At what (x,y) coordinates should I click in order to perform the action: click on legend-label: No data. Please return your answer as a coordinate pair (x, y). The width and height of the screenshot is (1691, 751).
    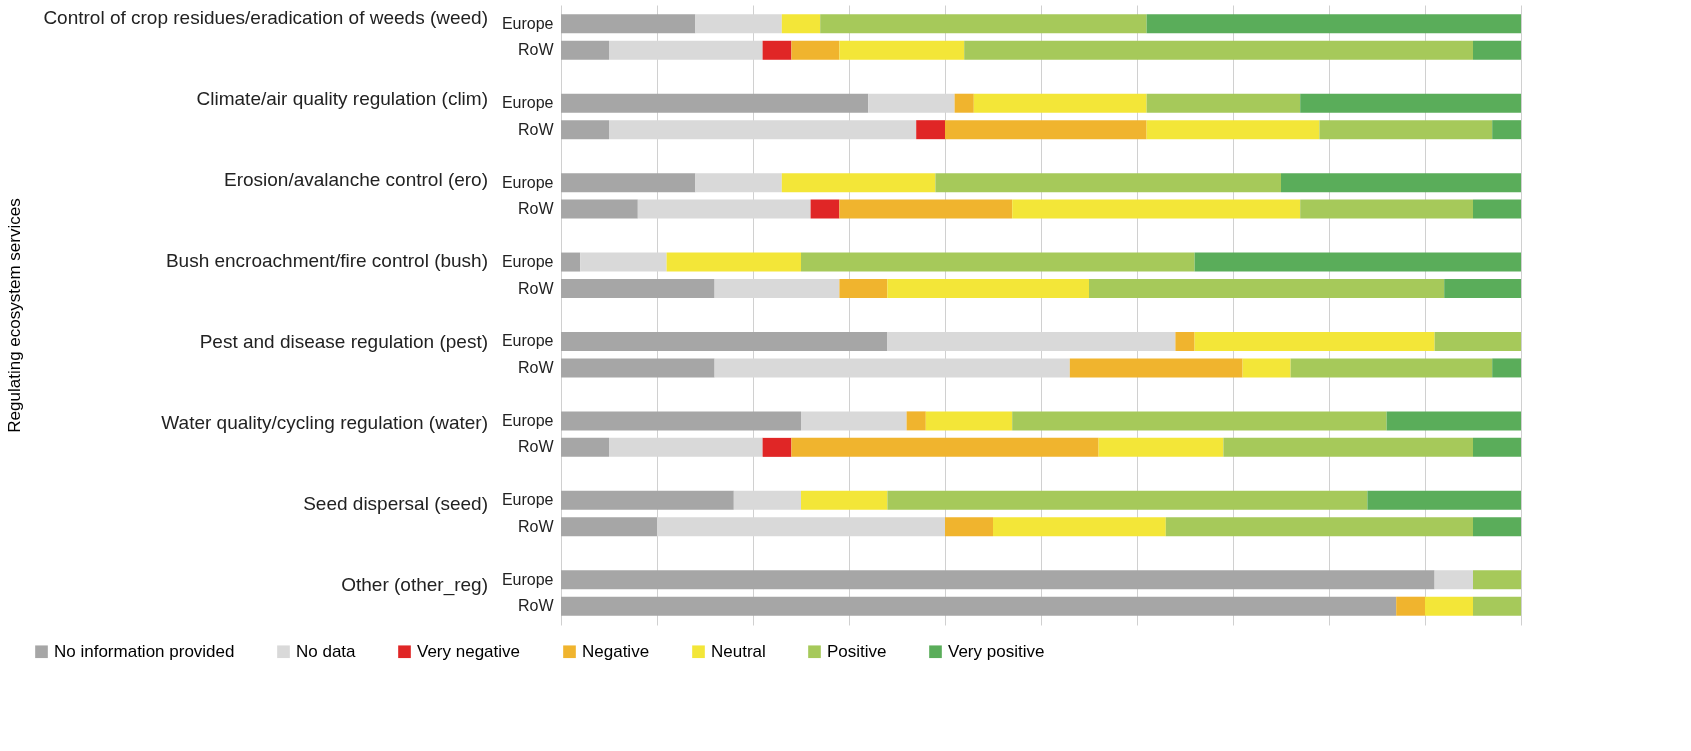
    Looking at the image, I should click on (326, 651).